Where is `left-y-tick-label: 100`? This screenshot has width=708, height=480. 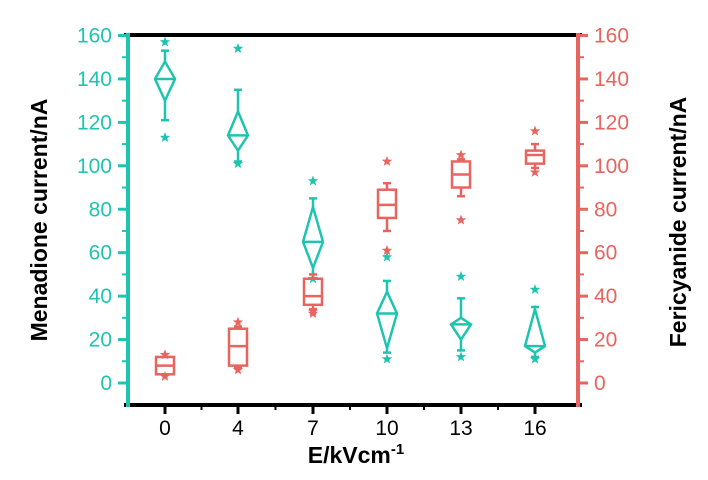 left-y-tick-label: 100 is located at coordinates (94, 166).